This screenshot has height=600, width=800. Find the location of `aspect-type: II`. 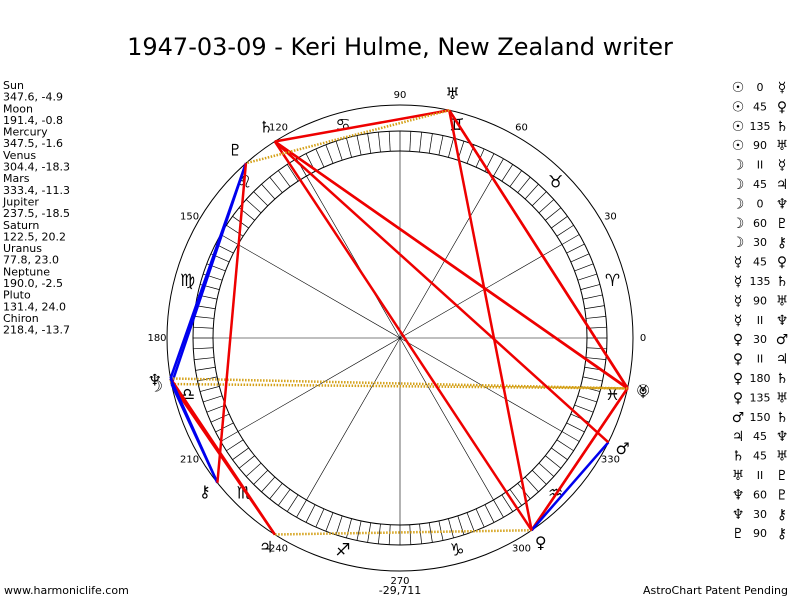

aspect-type: II is located at coordinates (760, 320).